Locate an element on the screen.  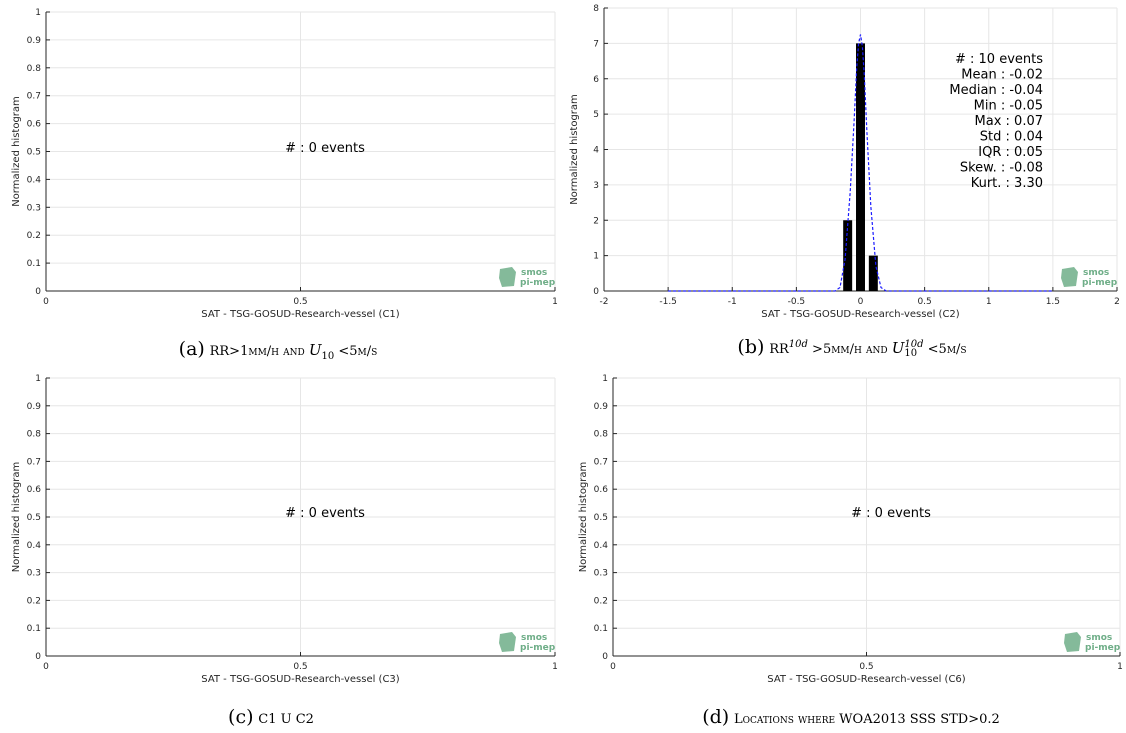
caption-d: (d) Locations where WOA2013 SSS STD>0.2 is located at coordinates (851, 717).